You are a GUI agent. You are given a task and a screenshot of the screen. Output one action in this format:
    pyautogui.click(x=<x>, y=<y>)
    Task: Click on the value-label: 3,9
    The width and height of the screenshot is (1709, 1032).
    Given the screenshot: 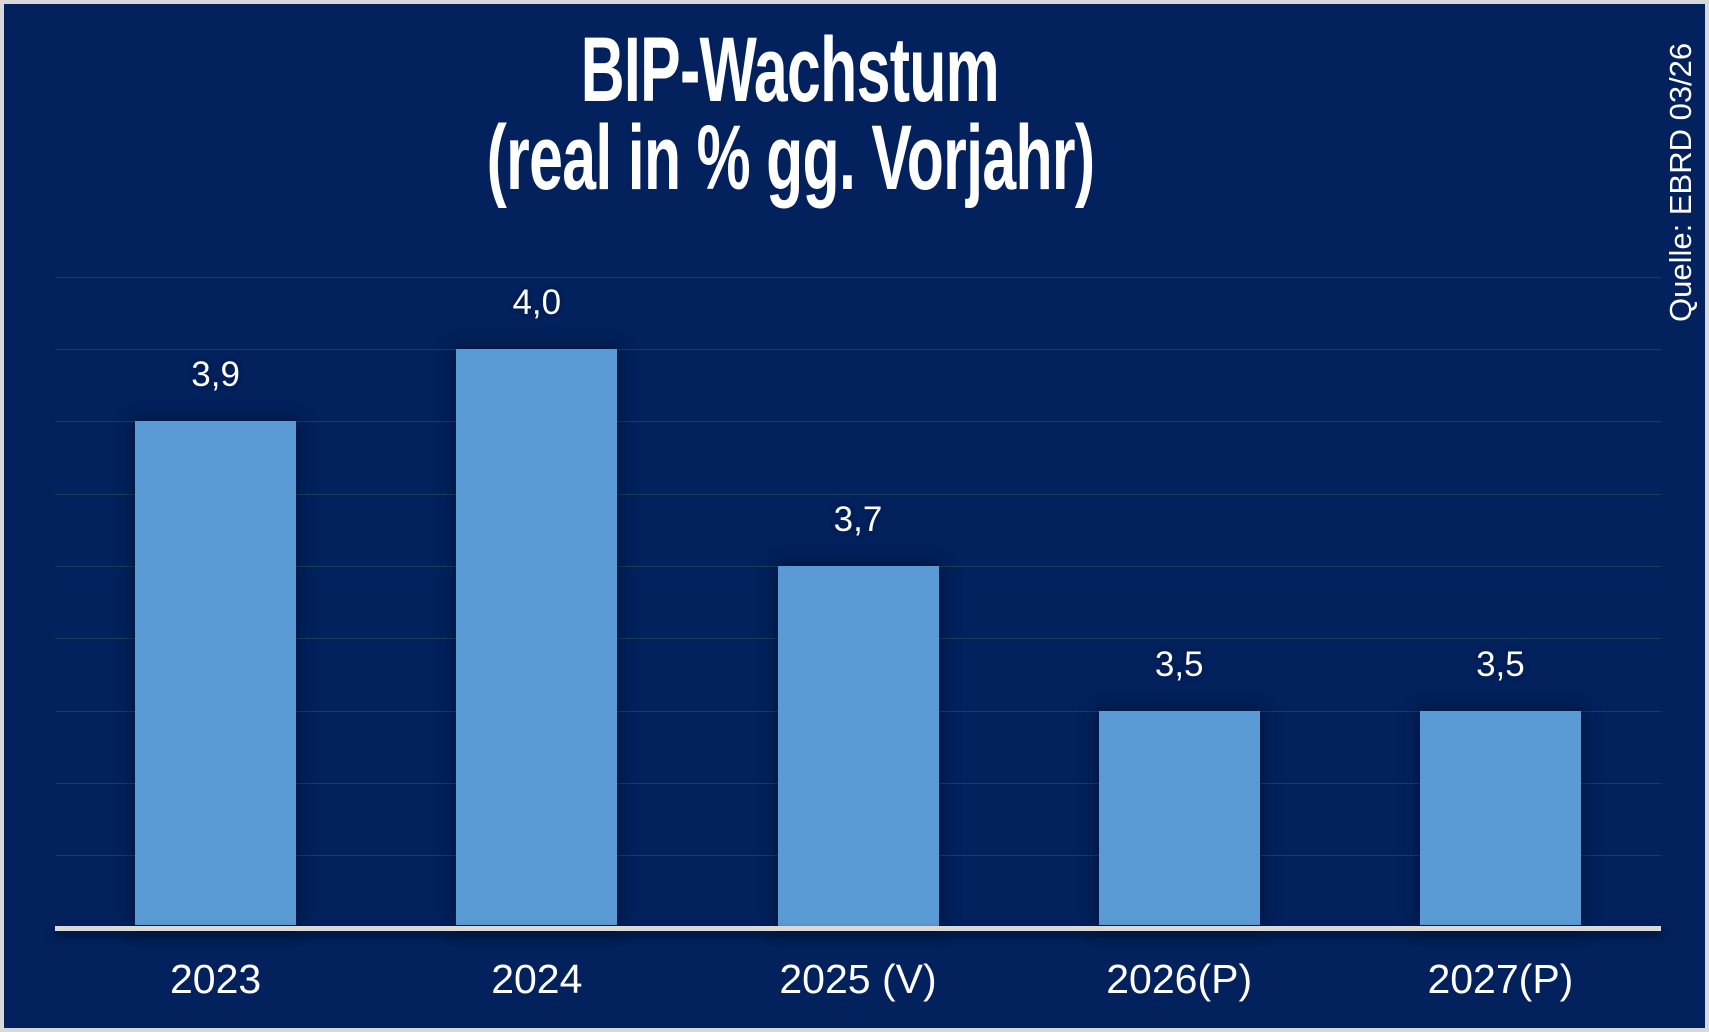 What is the action you would take?
    pyautogui.click(x=215, y=375)
    